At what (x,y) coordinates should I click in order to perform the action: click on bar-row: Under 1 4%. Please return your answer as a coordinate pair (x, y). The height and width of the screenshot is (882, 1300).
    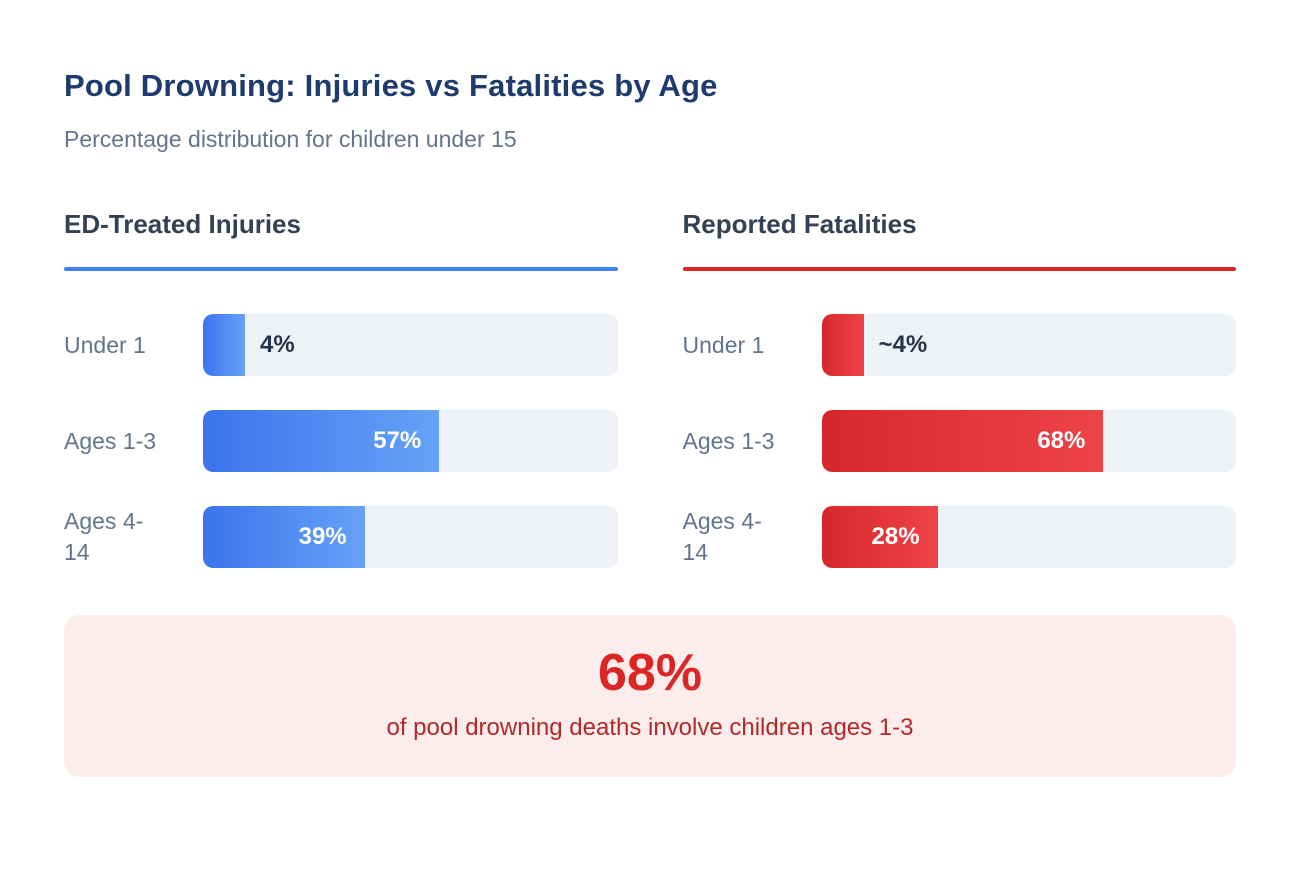
    Looking at the image, I should click on (341, 344).